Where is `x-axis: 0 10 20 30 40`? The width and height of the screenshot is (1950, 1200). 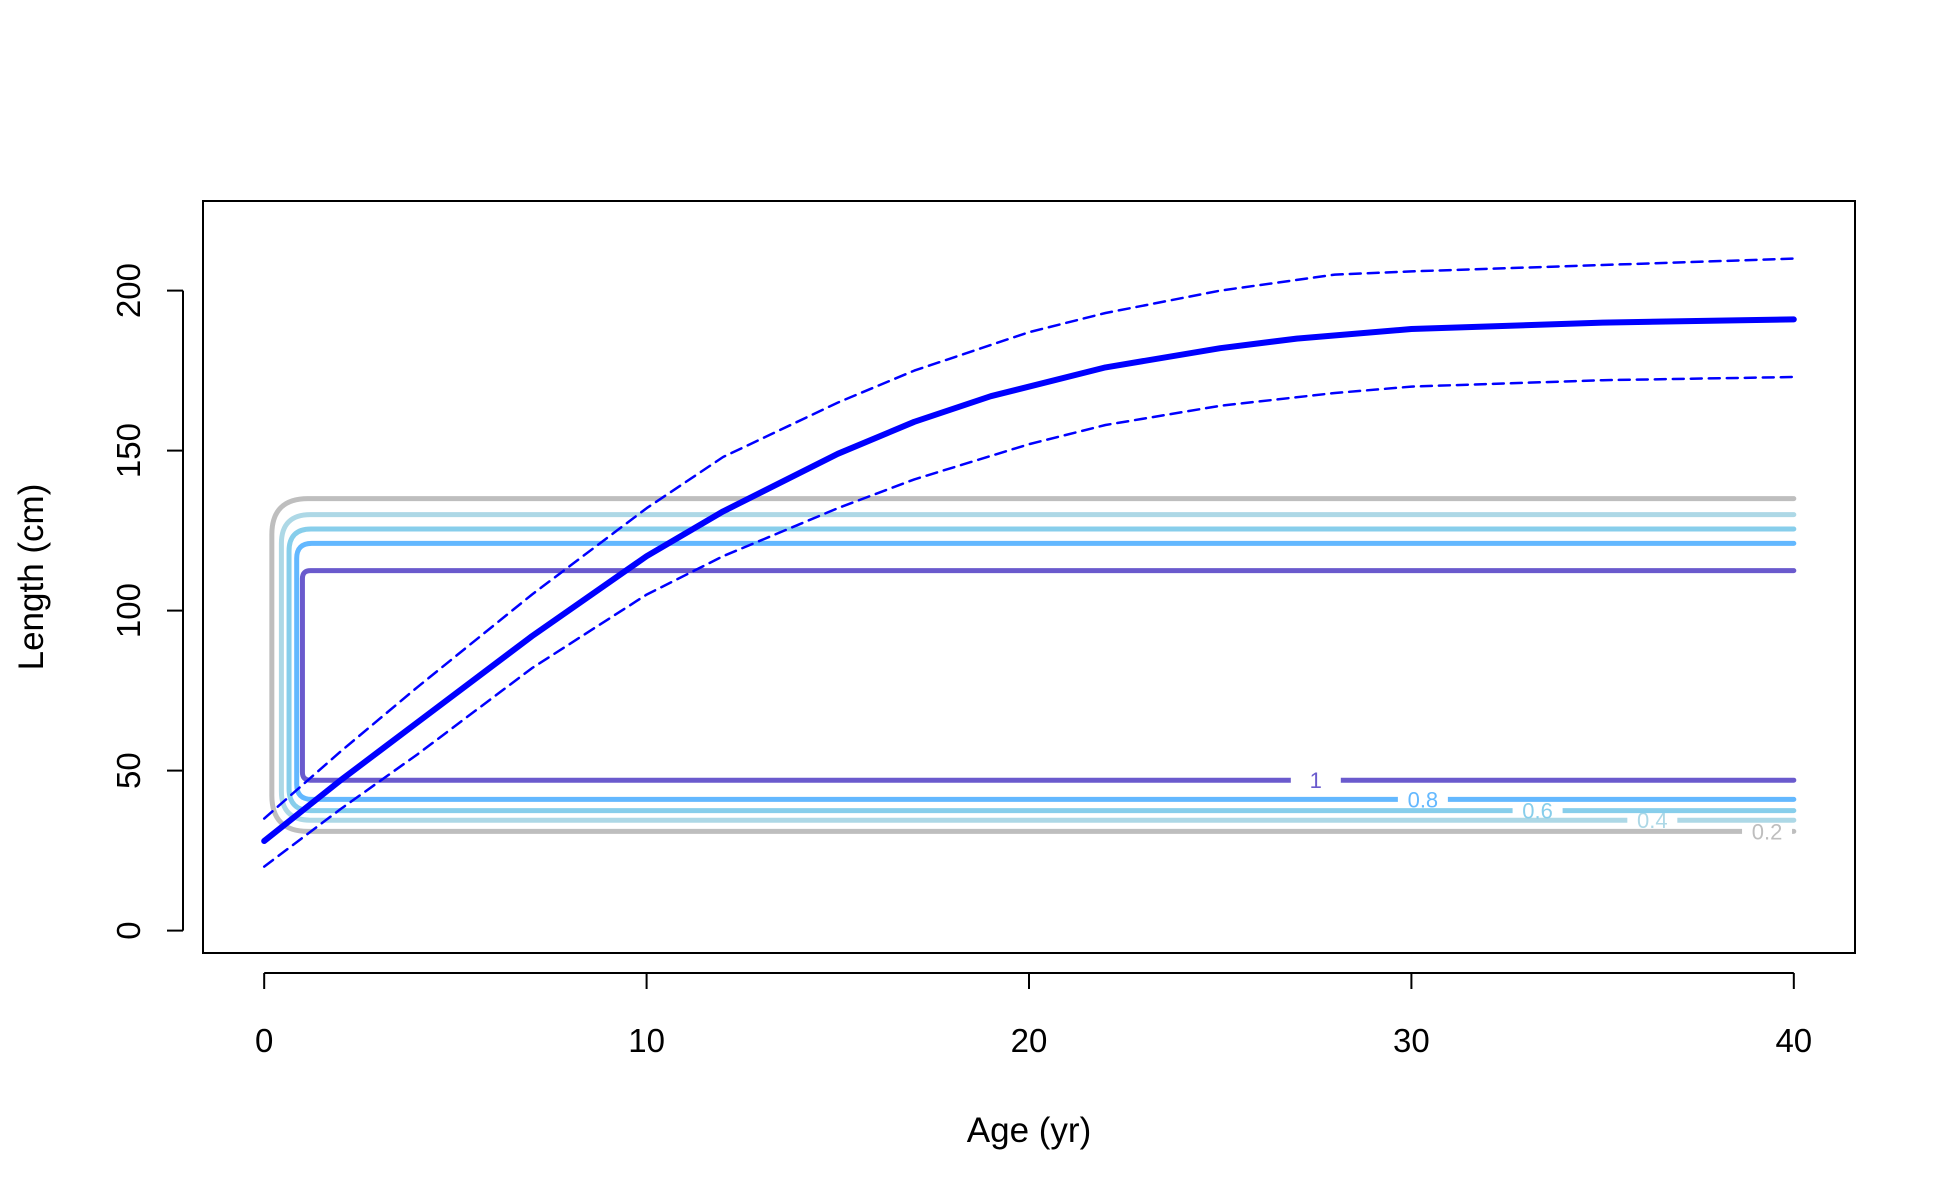
x-axis: 0 10 20 30 40 is located at coordinates (1033, 1015).